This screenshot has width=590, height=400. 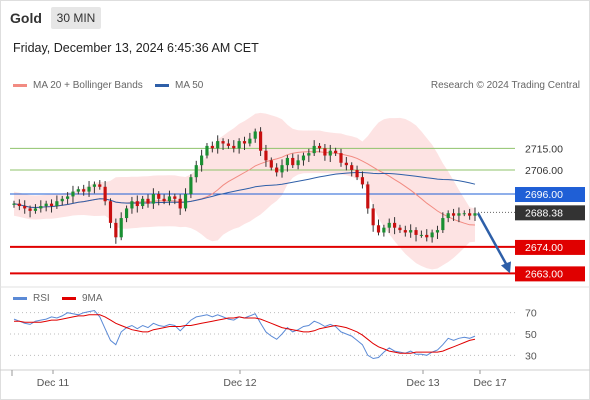 I want to click on level-tag-2688.38, so click(x=550, y=213).